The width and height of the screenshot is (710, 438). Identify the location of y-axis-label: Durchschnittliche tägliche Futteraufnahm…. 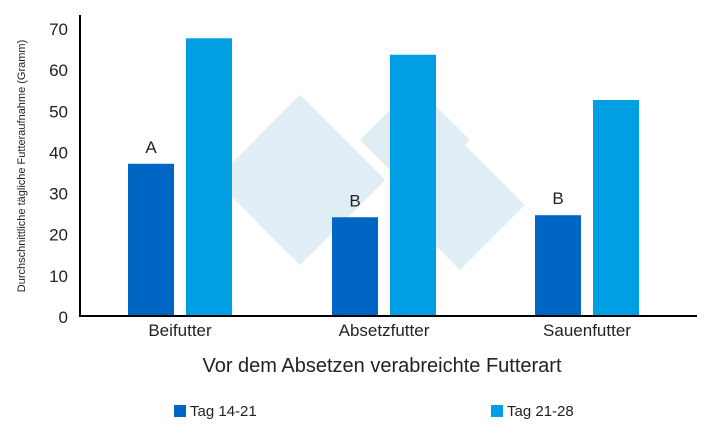
(22, 166).